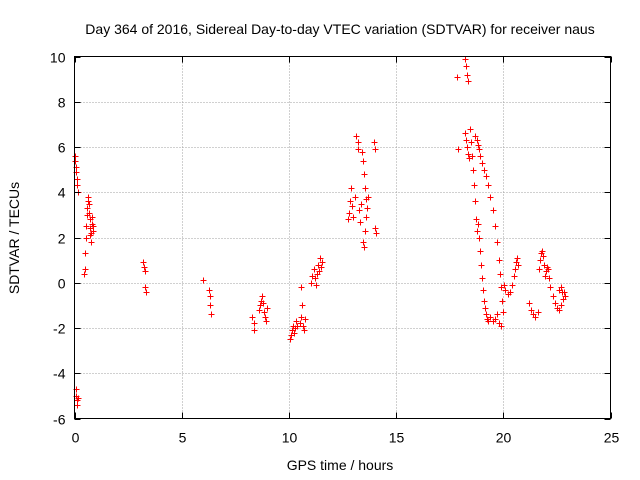 The height and width of the screenshot is (480, 640). I want to click on x-axis-label: GPS time / hours, so click(340, 465).